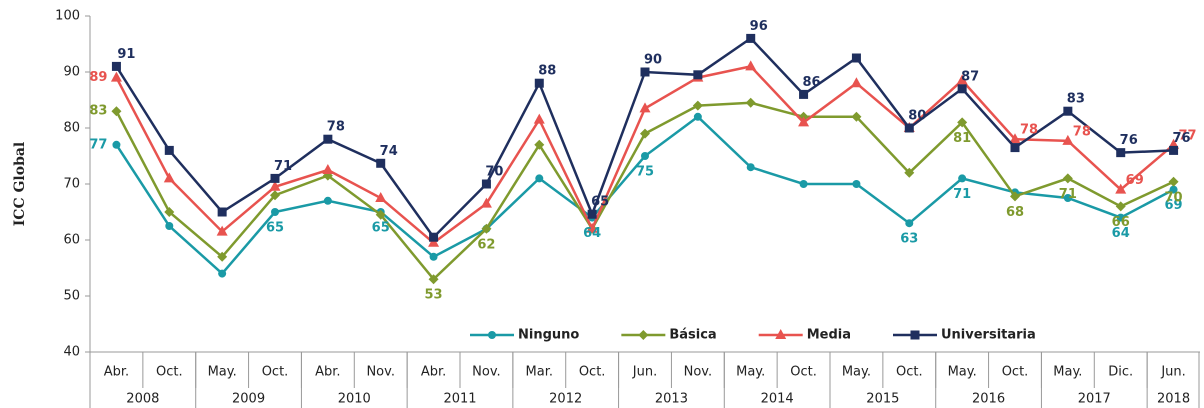 The height and width of the screenshot is (408, 1204). I want to click on x-group-label: 2018, so click(1173, 399).